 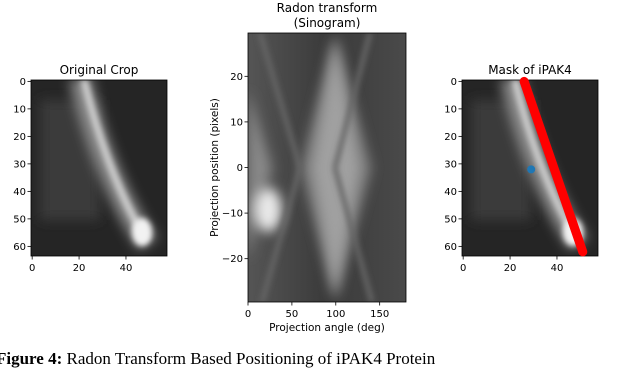 I want to click on centroid-point, so click(x=531, y=169).